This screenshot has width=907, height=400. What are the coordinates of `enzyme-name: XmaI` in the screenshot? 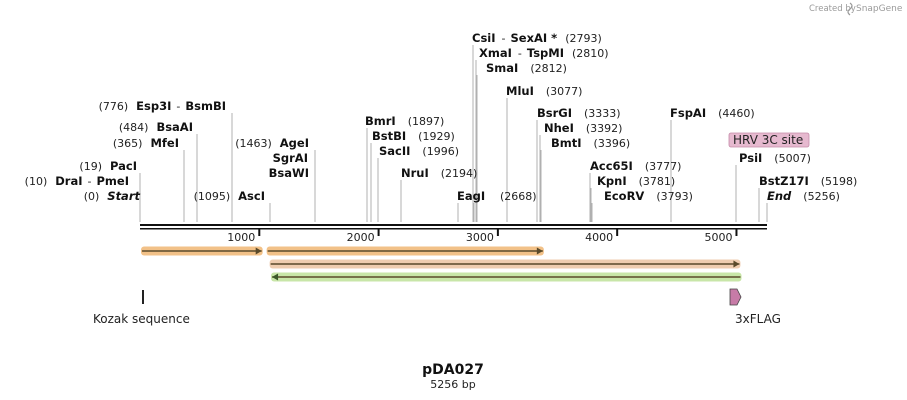 It's located at (495, 53).